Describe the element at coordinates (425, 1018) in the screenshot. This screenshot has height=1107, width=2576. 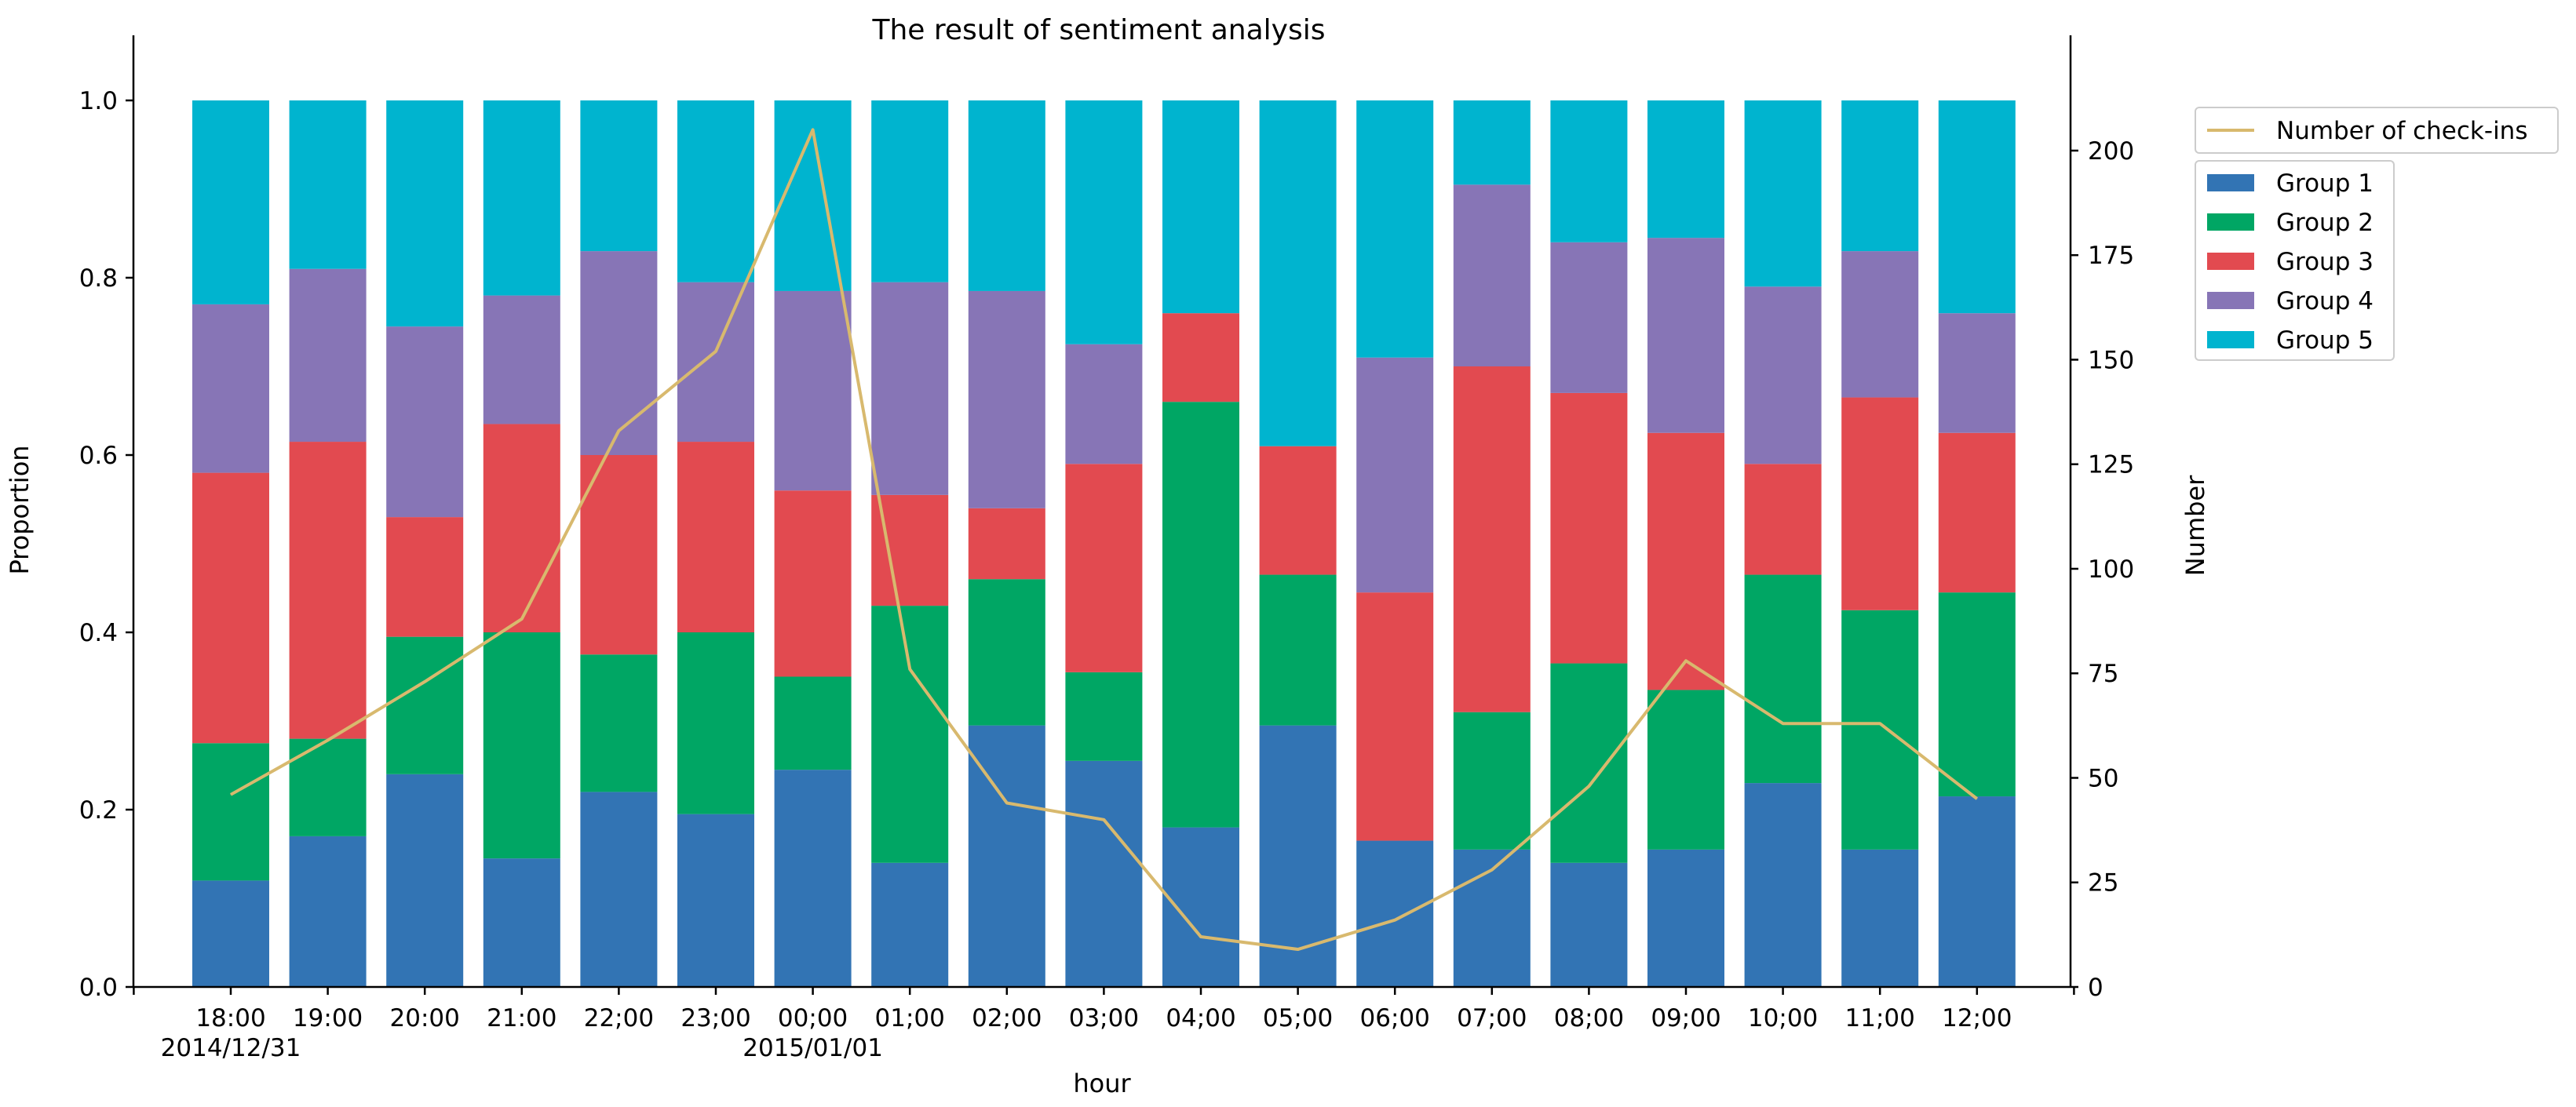
I see `x-tick-label-2: 20:00` at that location.